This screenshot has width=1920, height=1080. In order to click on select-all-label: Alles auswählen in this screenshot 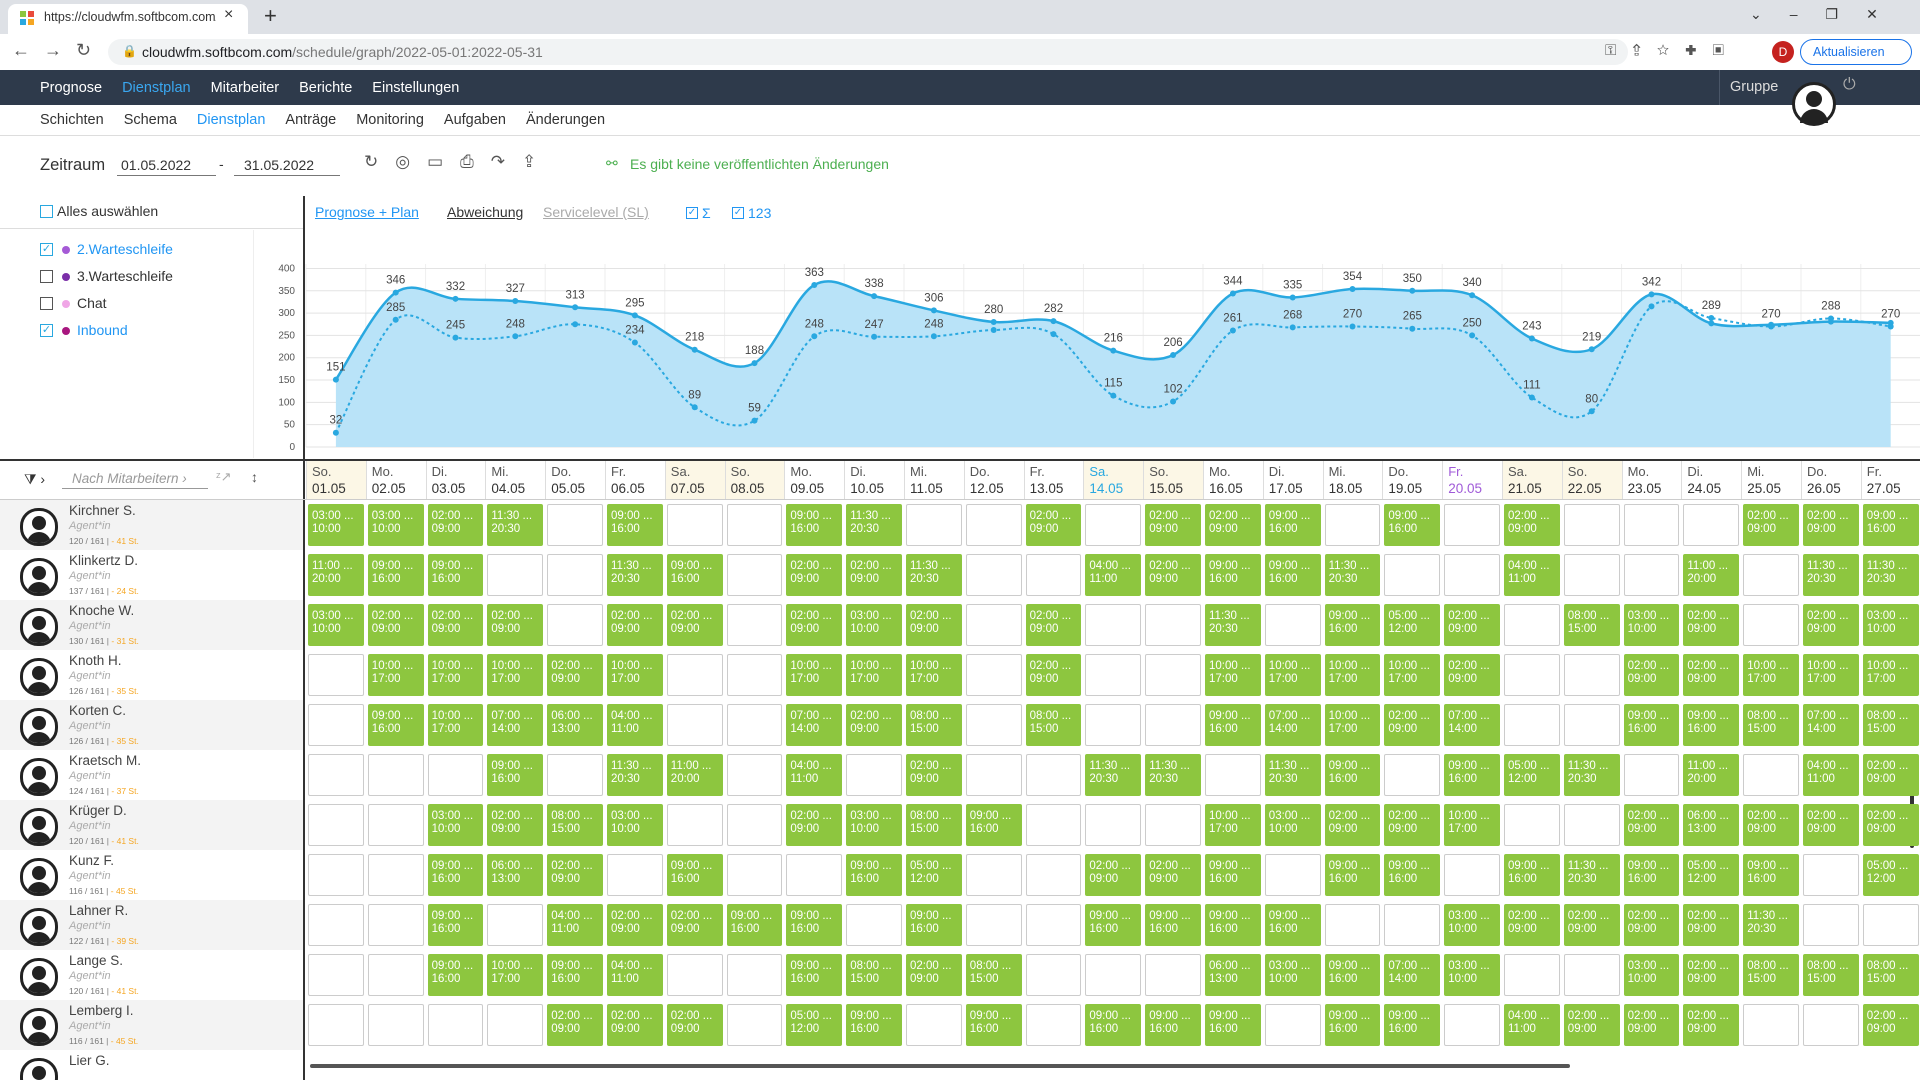, I will do `click(108, 211)`.